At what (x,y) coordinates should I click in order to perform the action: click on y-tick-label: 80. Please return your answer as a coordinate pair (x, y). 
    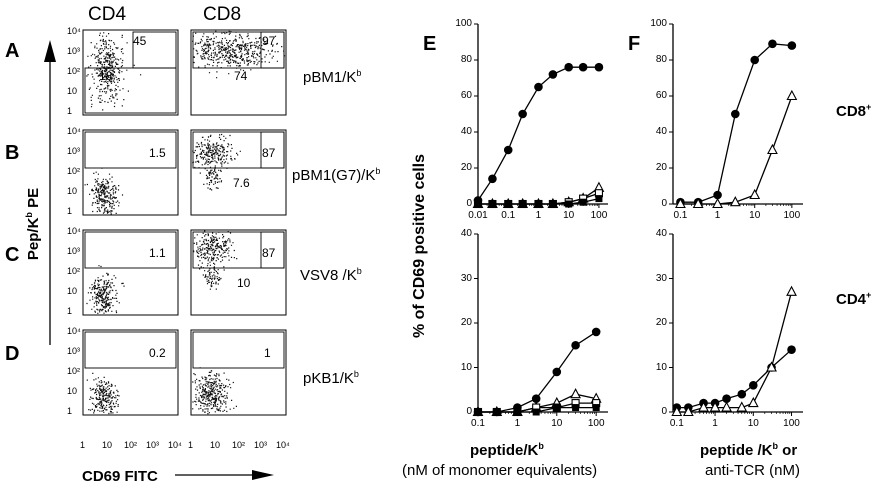
    Looking at the image, I should click on (466, 59).